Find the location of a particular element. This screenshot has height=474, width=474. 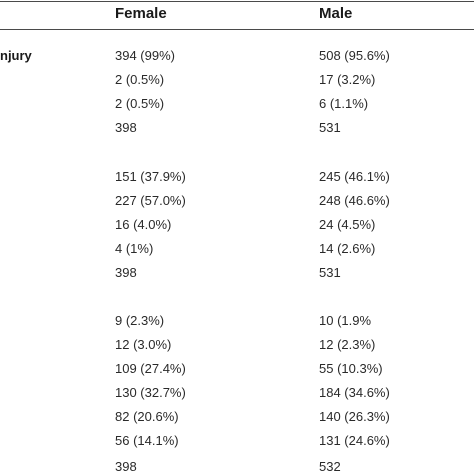

table-cell-male: 184 (34.6%) is located at coordinates (354, 392).